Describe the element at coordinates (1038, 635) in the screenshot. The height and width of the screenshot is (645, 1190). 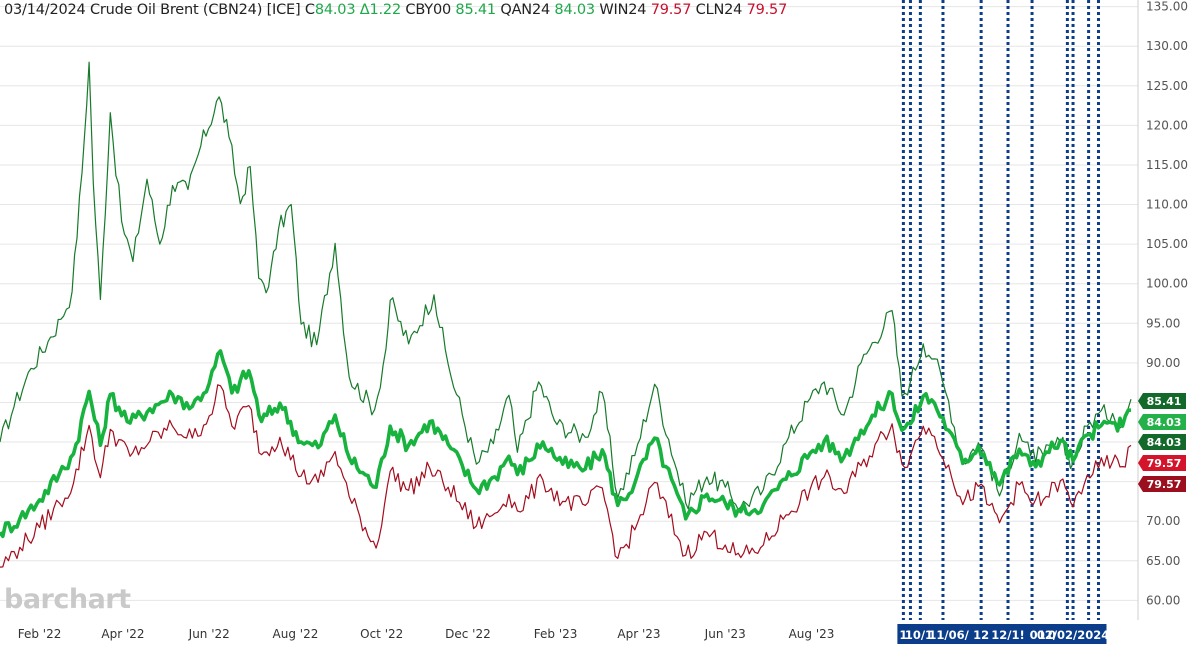
I see `event-label: 01` at that location.